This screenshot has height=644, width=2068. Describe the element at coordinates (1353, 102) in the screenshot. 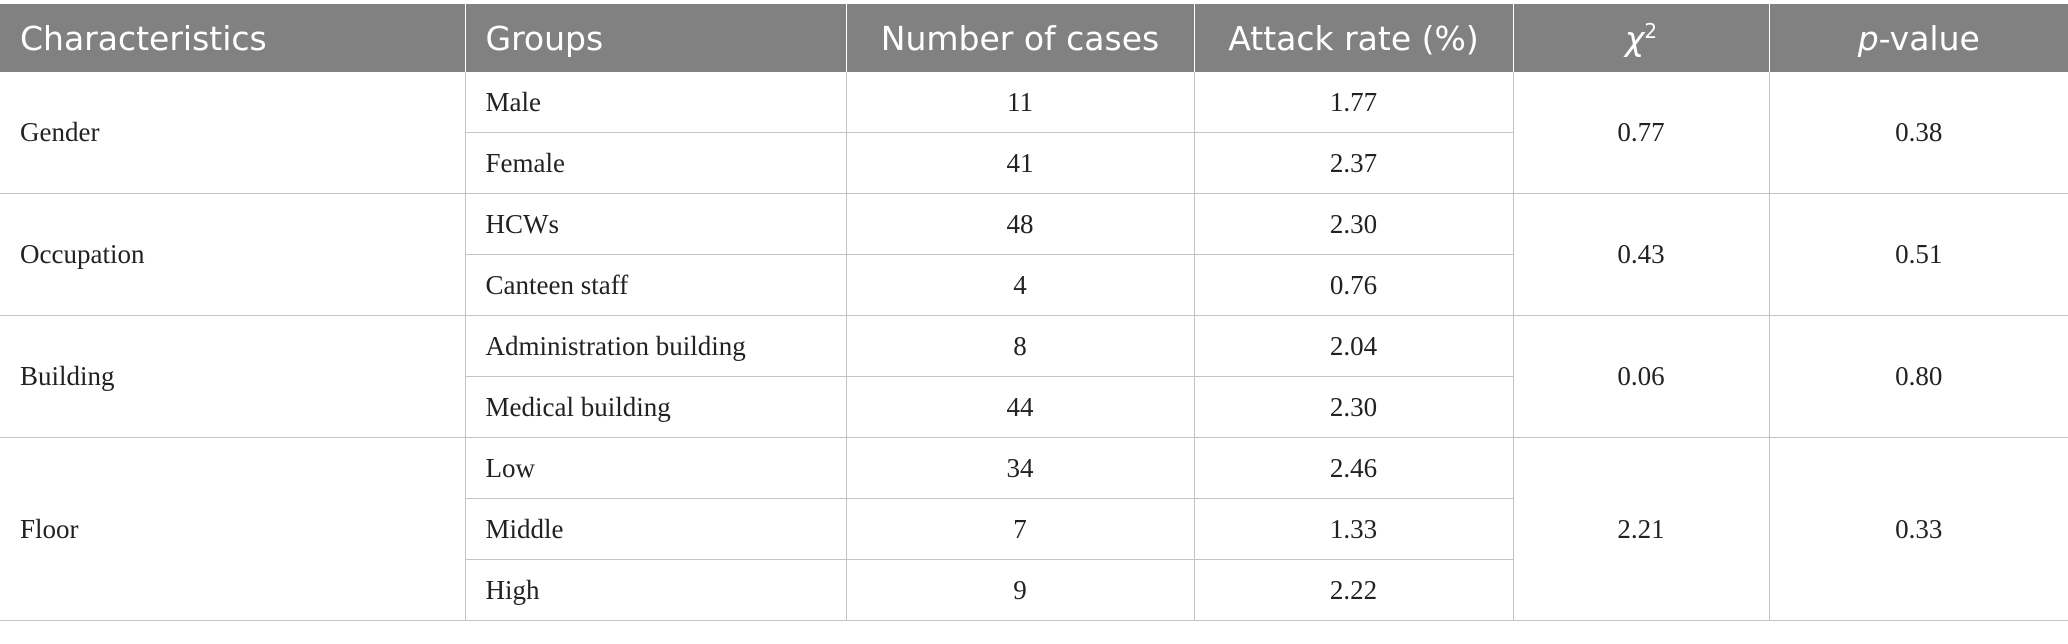

I see `rate-cell: 1.77` at that location.